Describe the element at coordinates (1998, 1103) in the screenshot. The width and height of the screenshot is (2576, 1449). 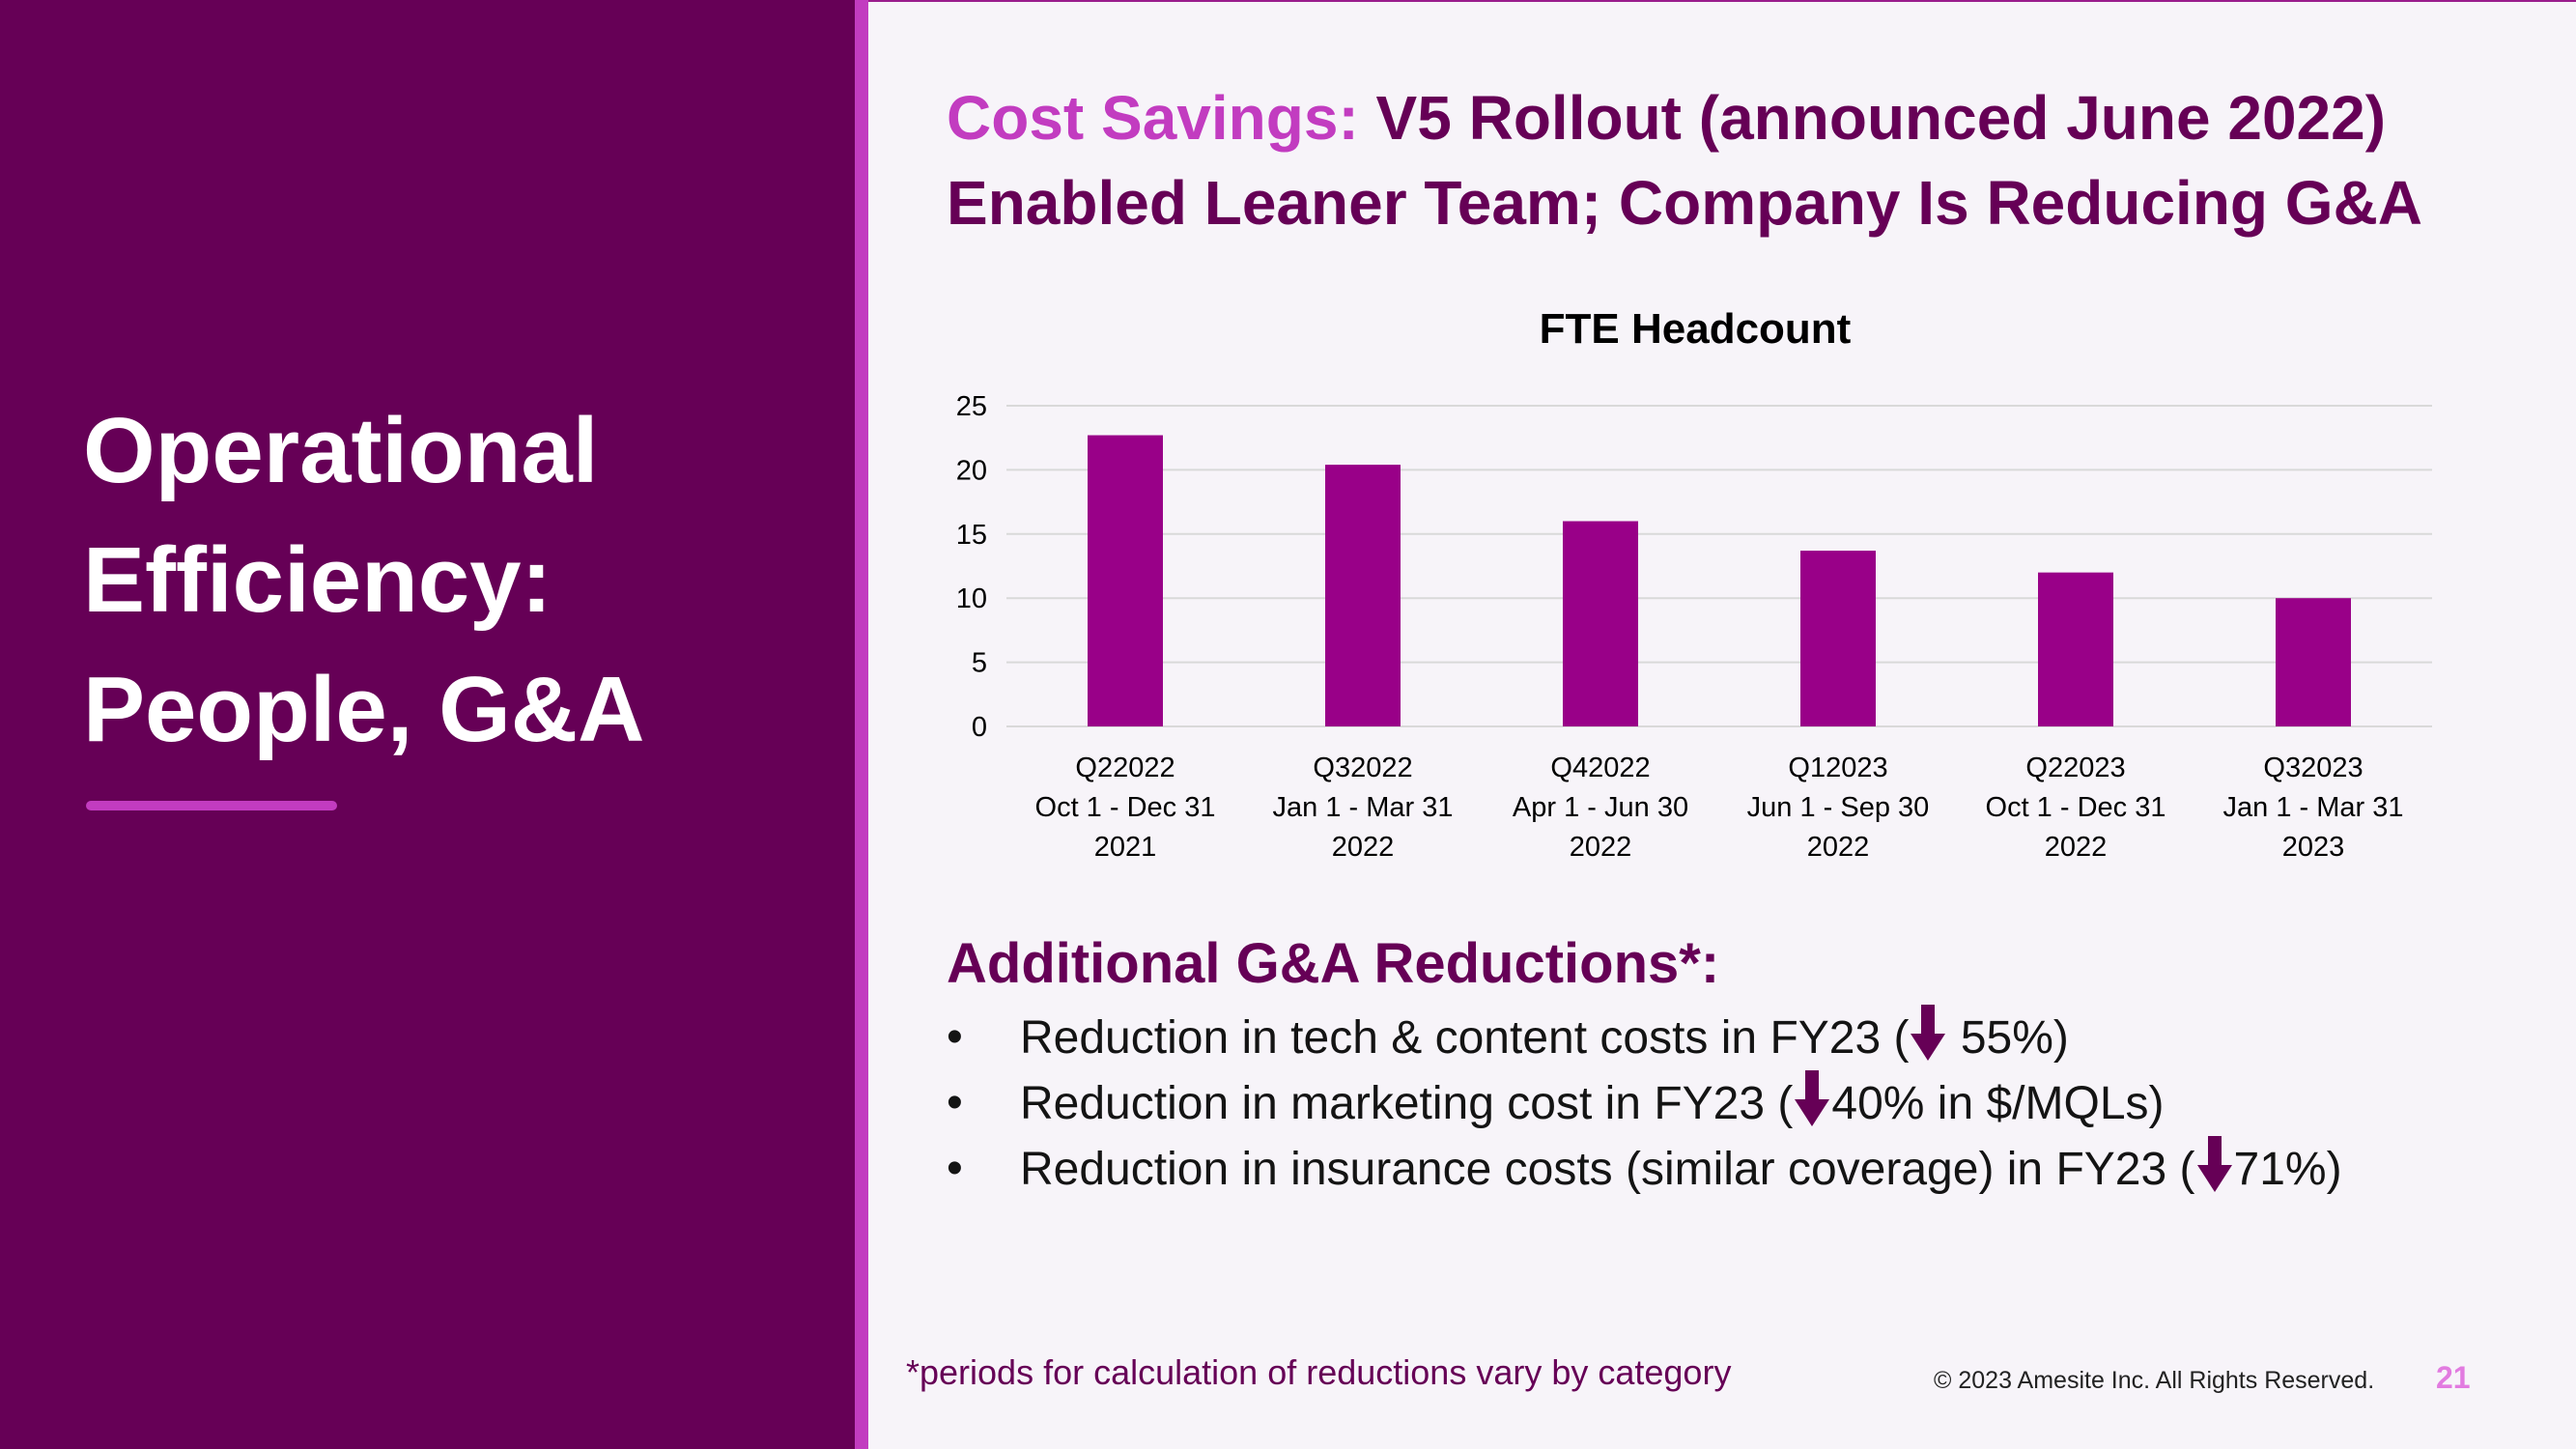
I see `list-item-value: 40% in $/MQLs)` at that location.